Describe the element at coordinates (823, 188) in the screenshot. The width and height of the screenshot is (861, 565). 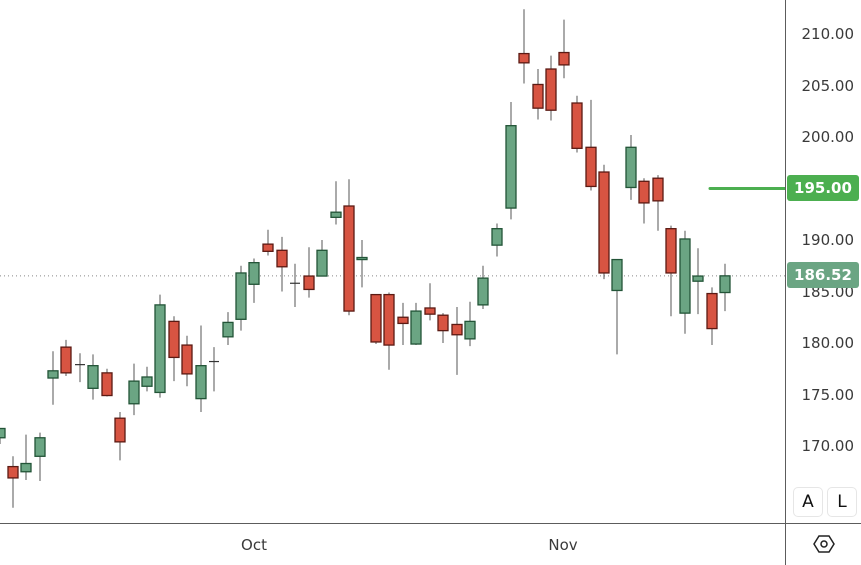
I see `alert-price-badge: 195.00` at that location.